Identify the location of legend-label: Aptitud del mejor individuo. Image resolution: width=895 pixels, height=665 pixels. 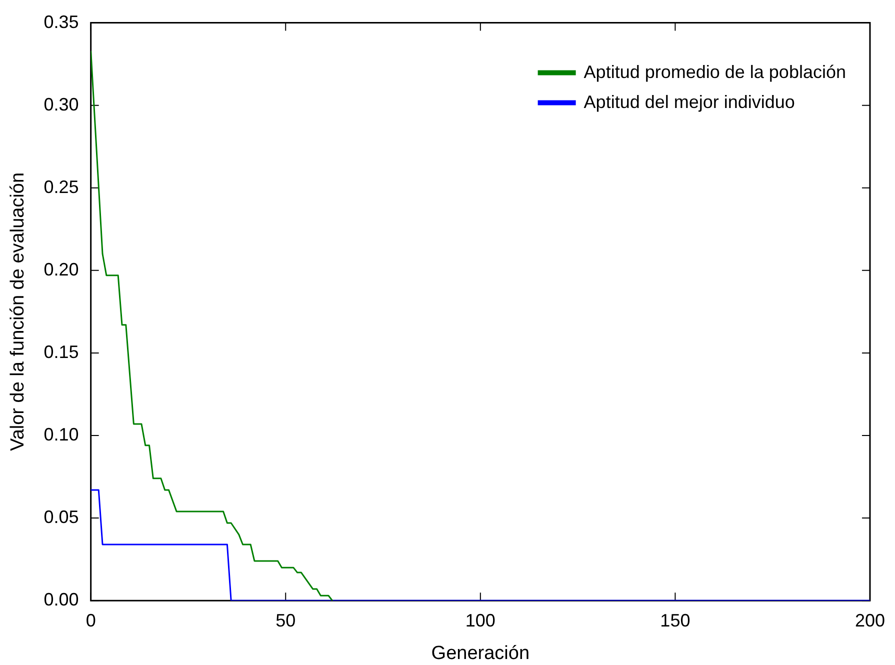
(689, 102).